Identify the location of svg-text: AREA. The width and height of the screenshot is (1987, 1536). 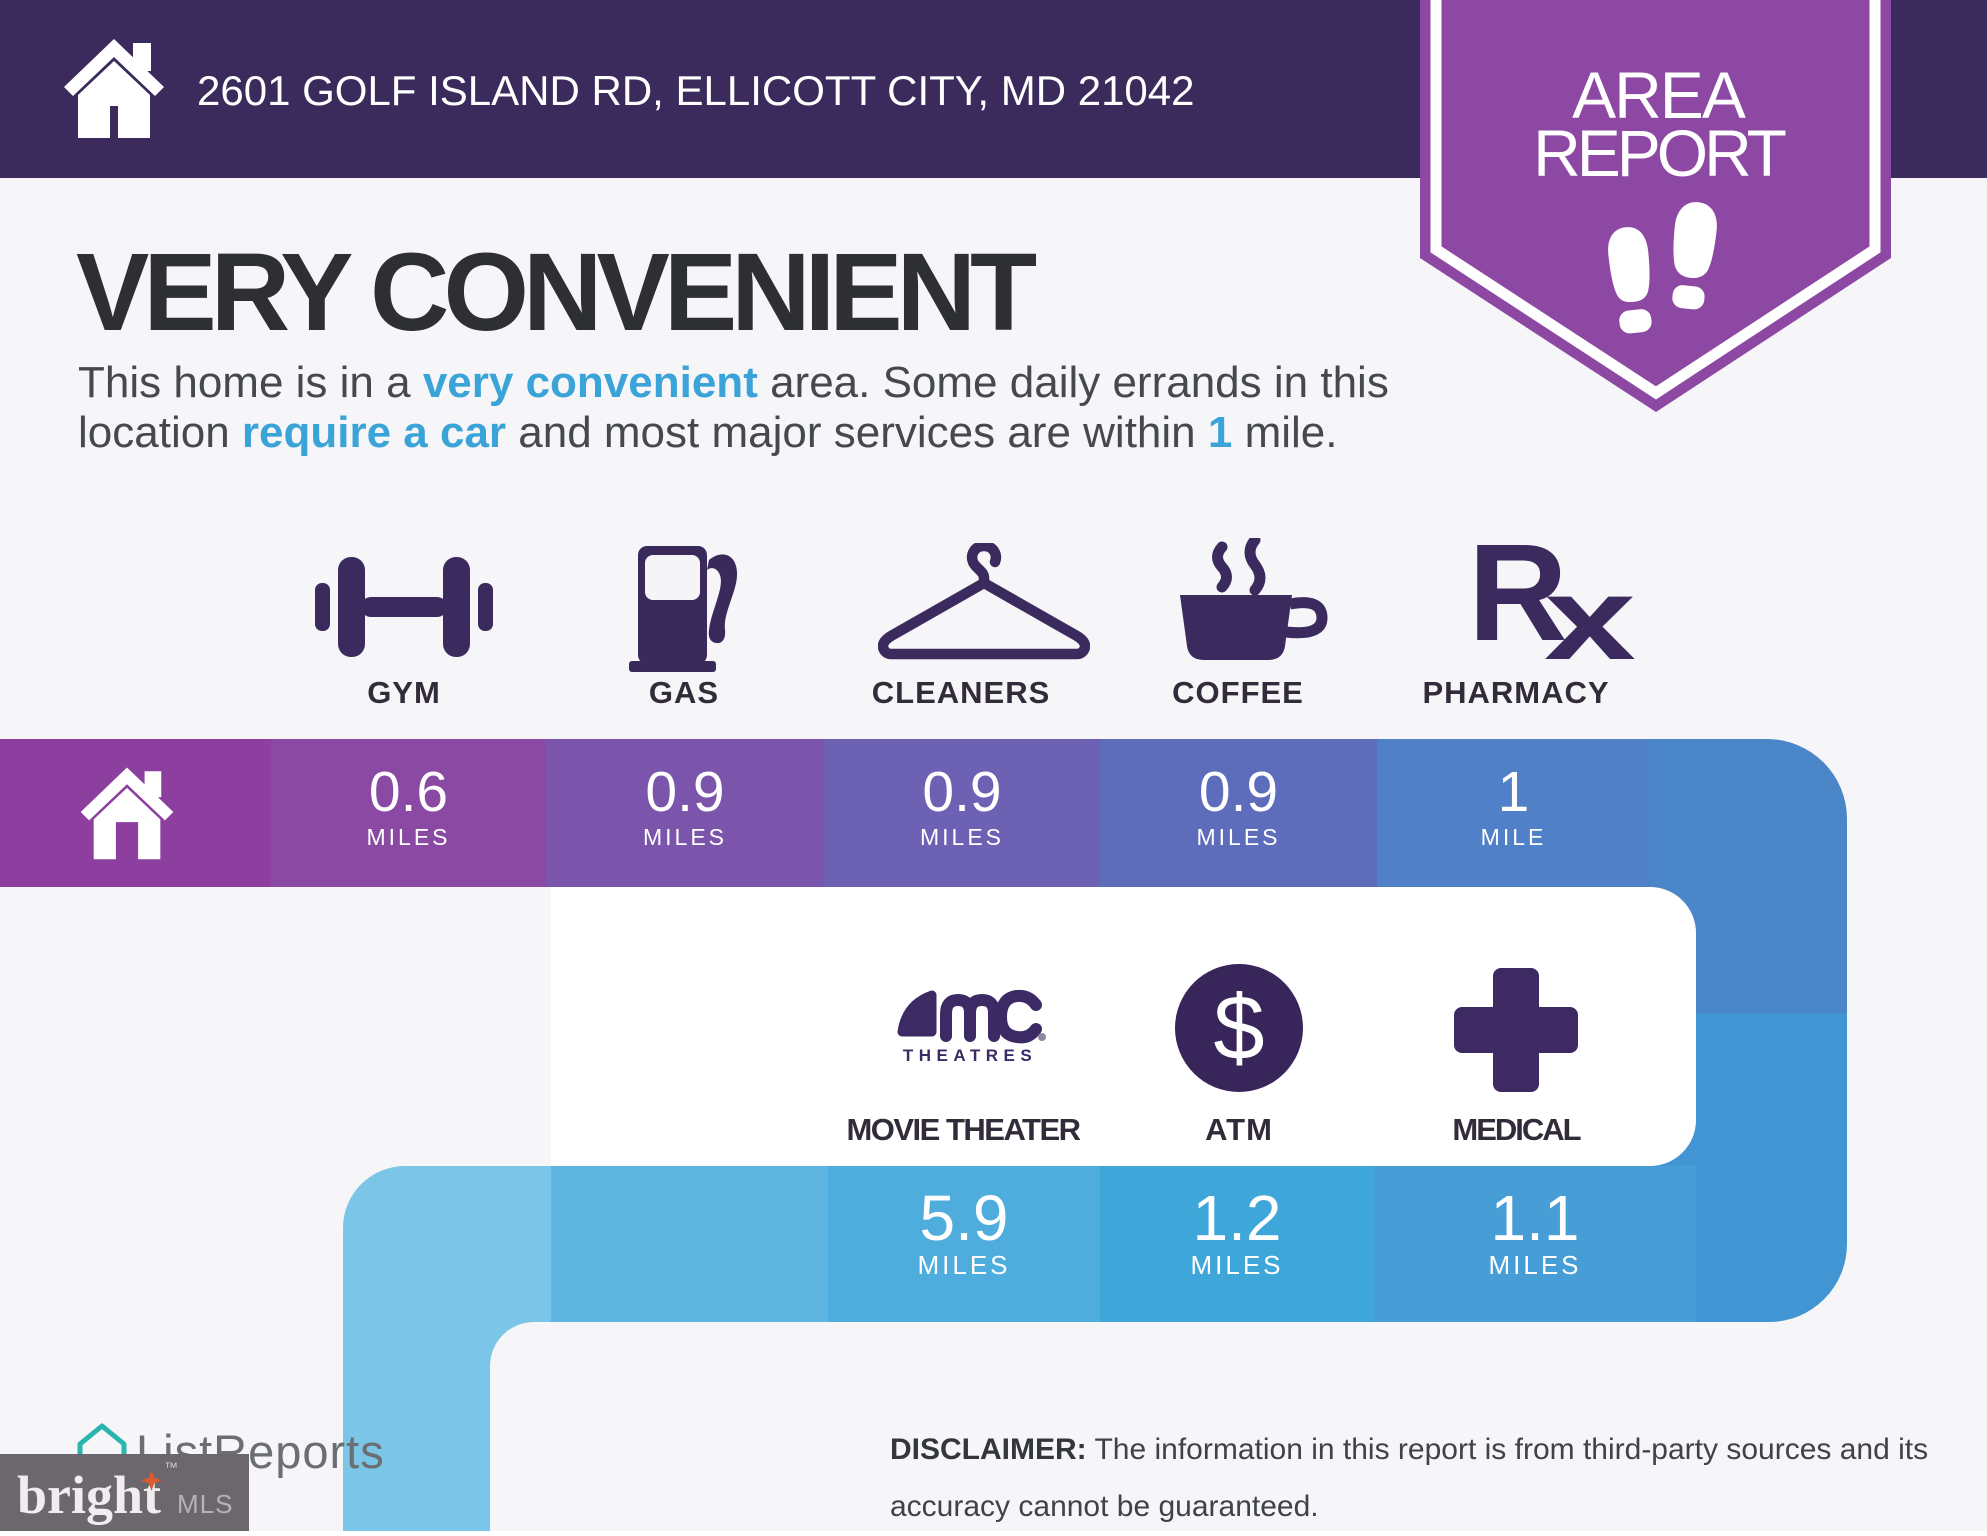
(1659, 95).